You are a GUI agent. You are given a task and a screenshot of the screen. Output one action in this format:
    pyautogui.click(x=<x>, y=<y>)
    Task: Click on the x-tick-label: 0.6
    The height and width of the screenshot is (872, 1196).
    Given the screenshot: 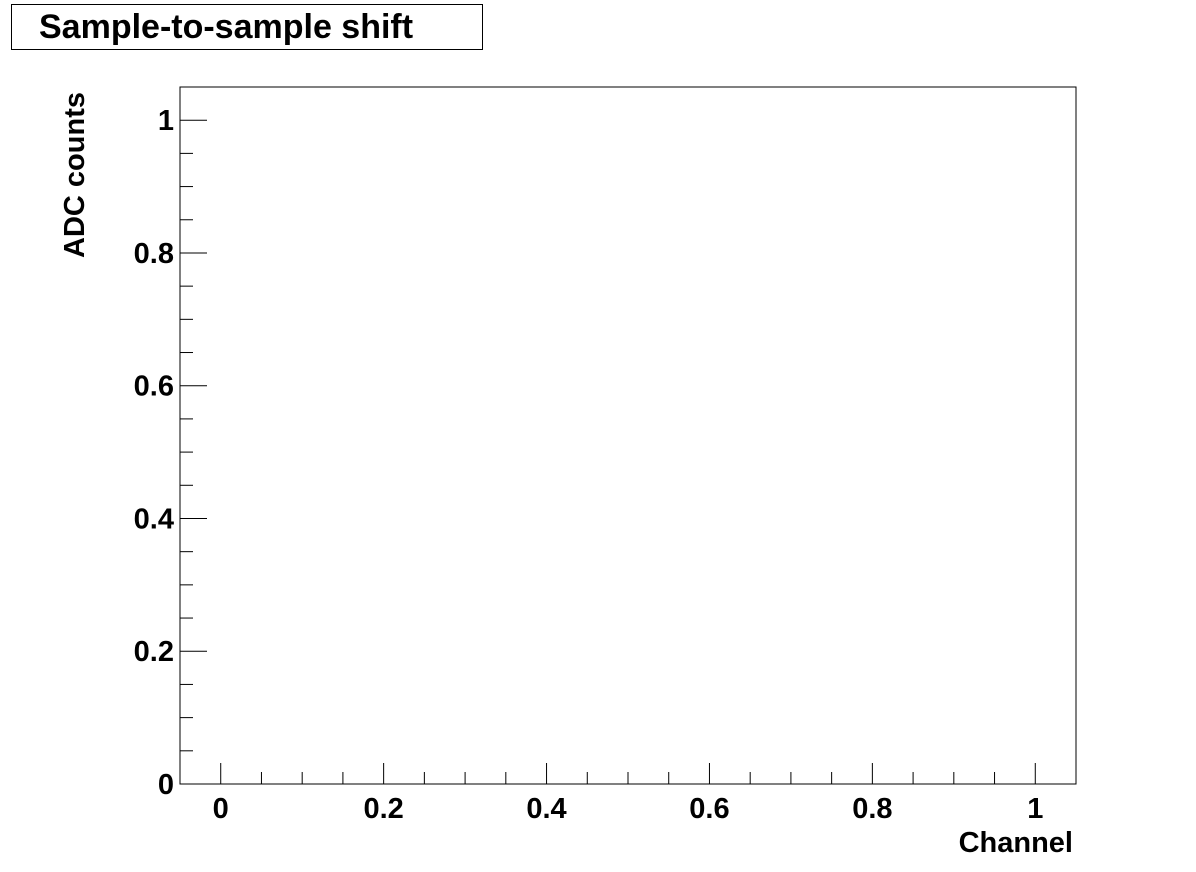 What is the action you would take?
    pyautogui.click(x=709, y=809)
    